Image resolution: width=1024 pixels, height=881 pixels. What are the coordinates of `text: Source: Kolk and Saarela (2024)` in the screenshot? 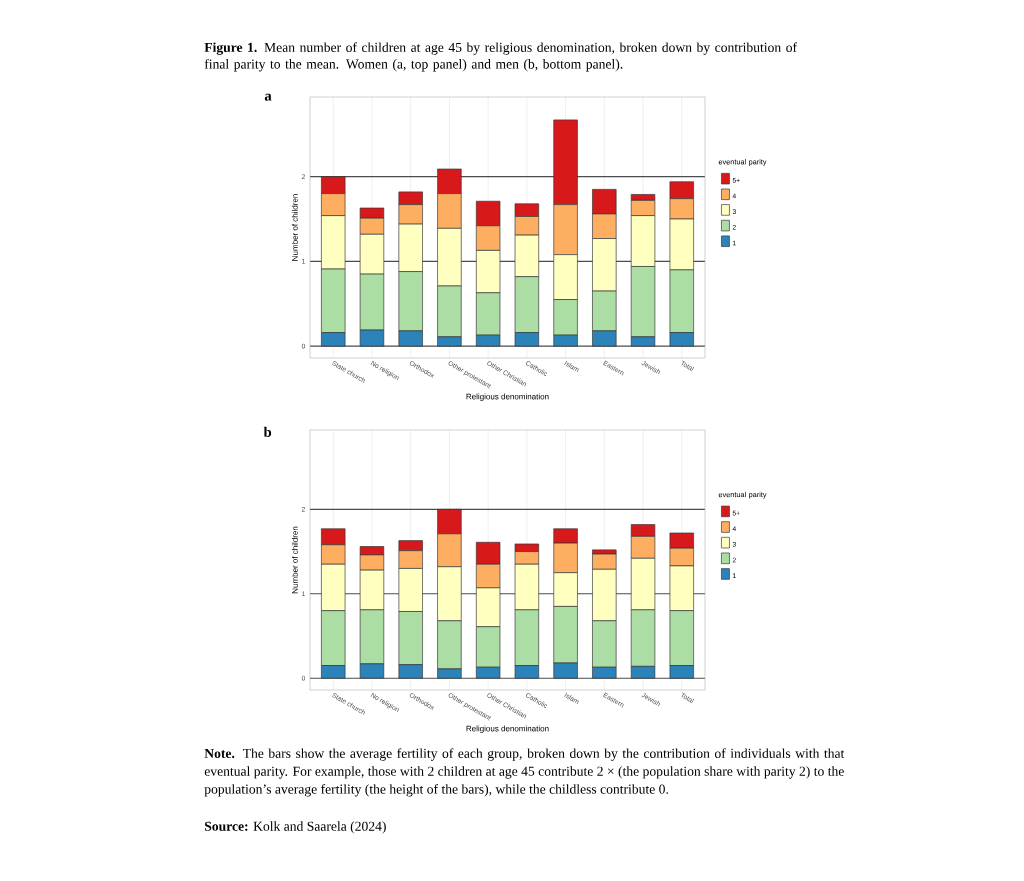 It's located at (295, 827).